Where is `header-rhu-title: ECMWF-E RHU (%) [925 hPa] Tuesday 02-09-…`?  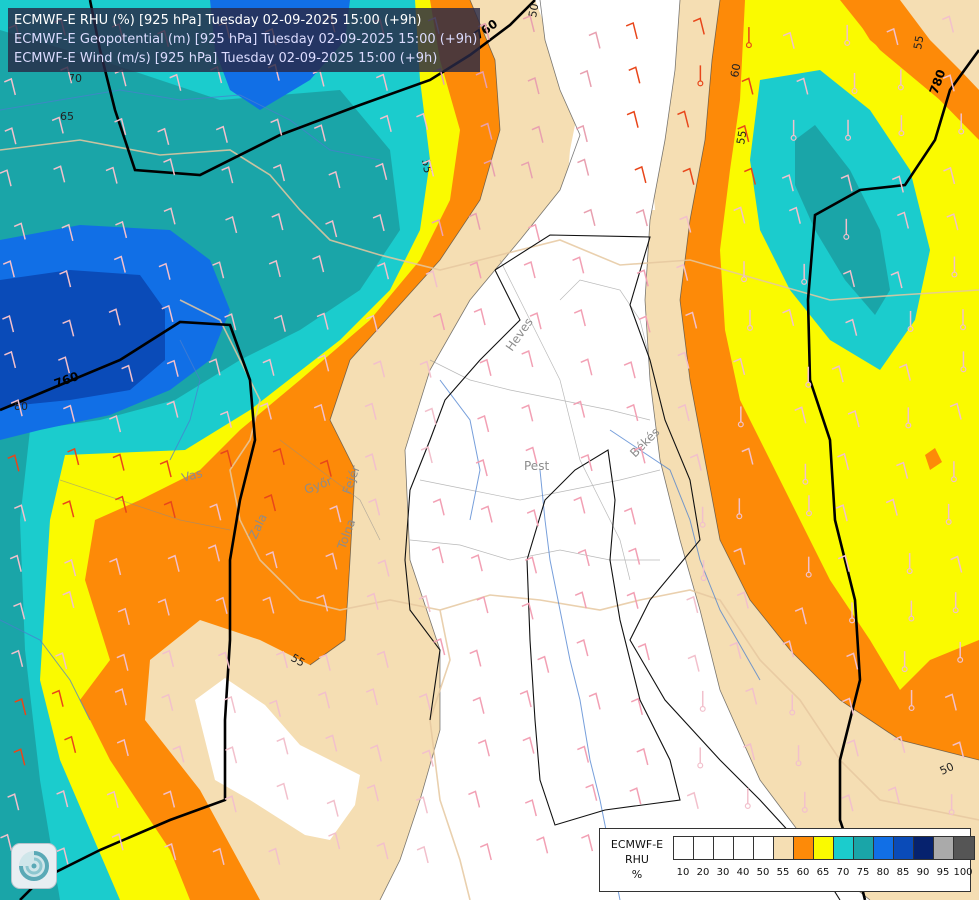
header-rhu-title: ECMWF-E RHU (%) [925 hPa] Tuesday 02-09-… is located at coordinates (218, 20).